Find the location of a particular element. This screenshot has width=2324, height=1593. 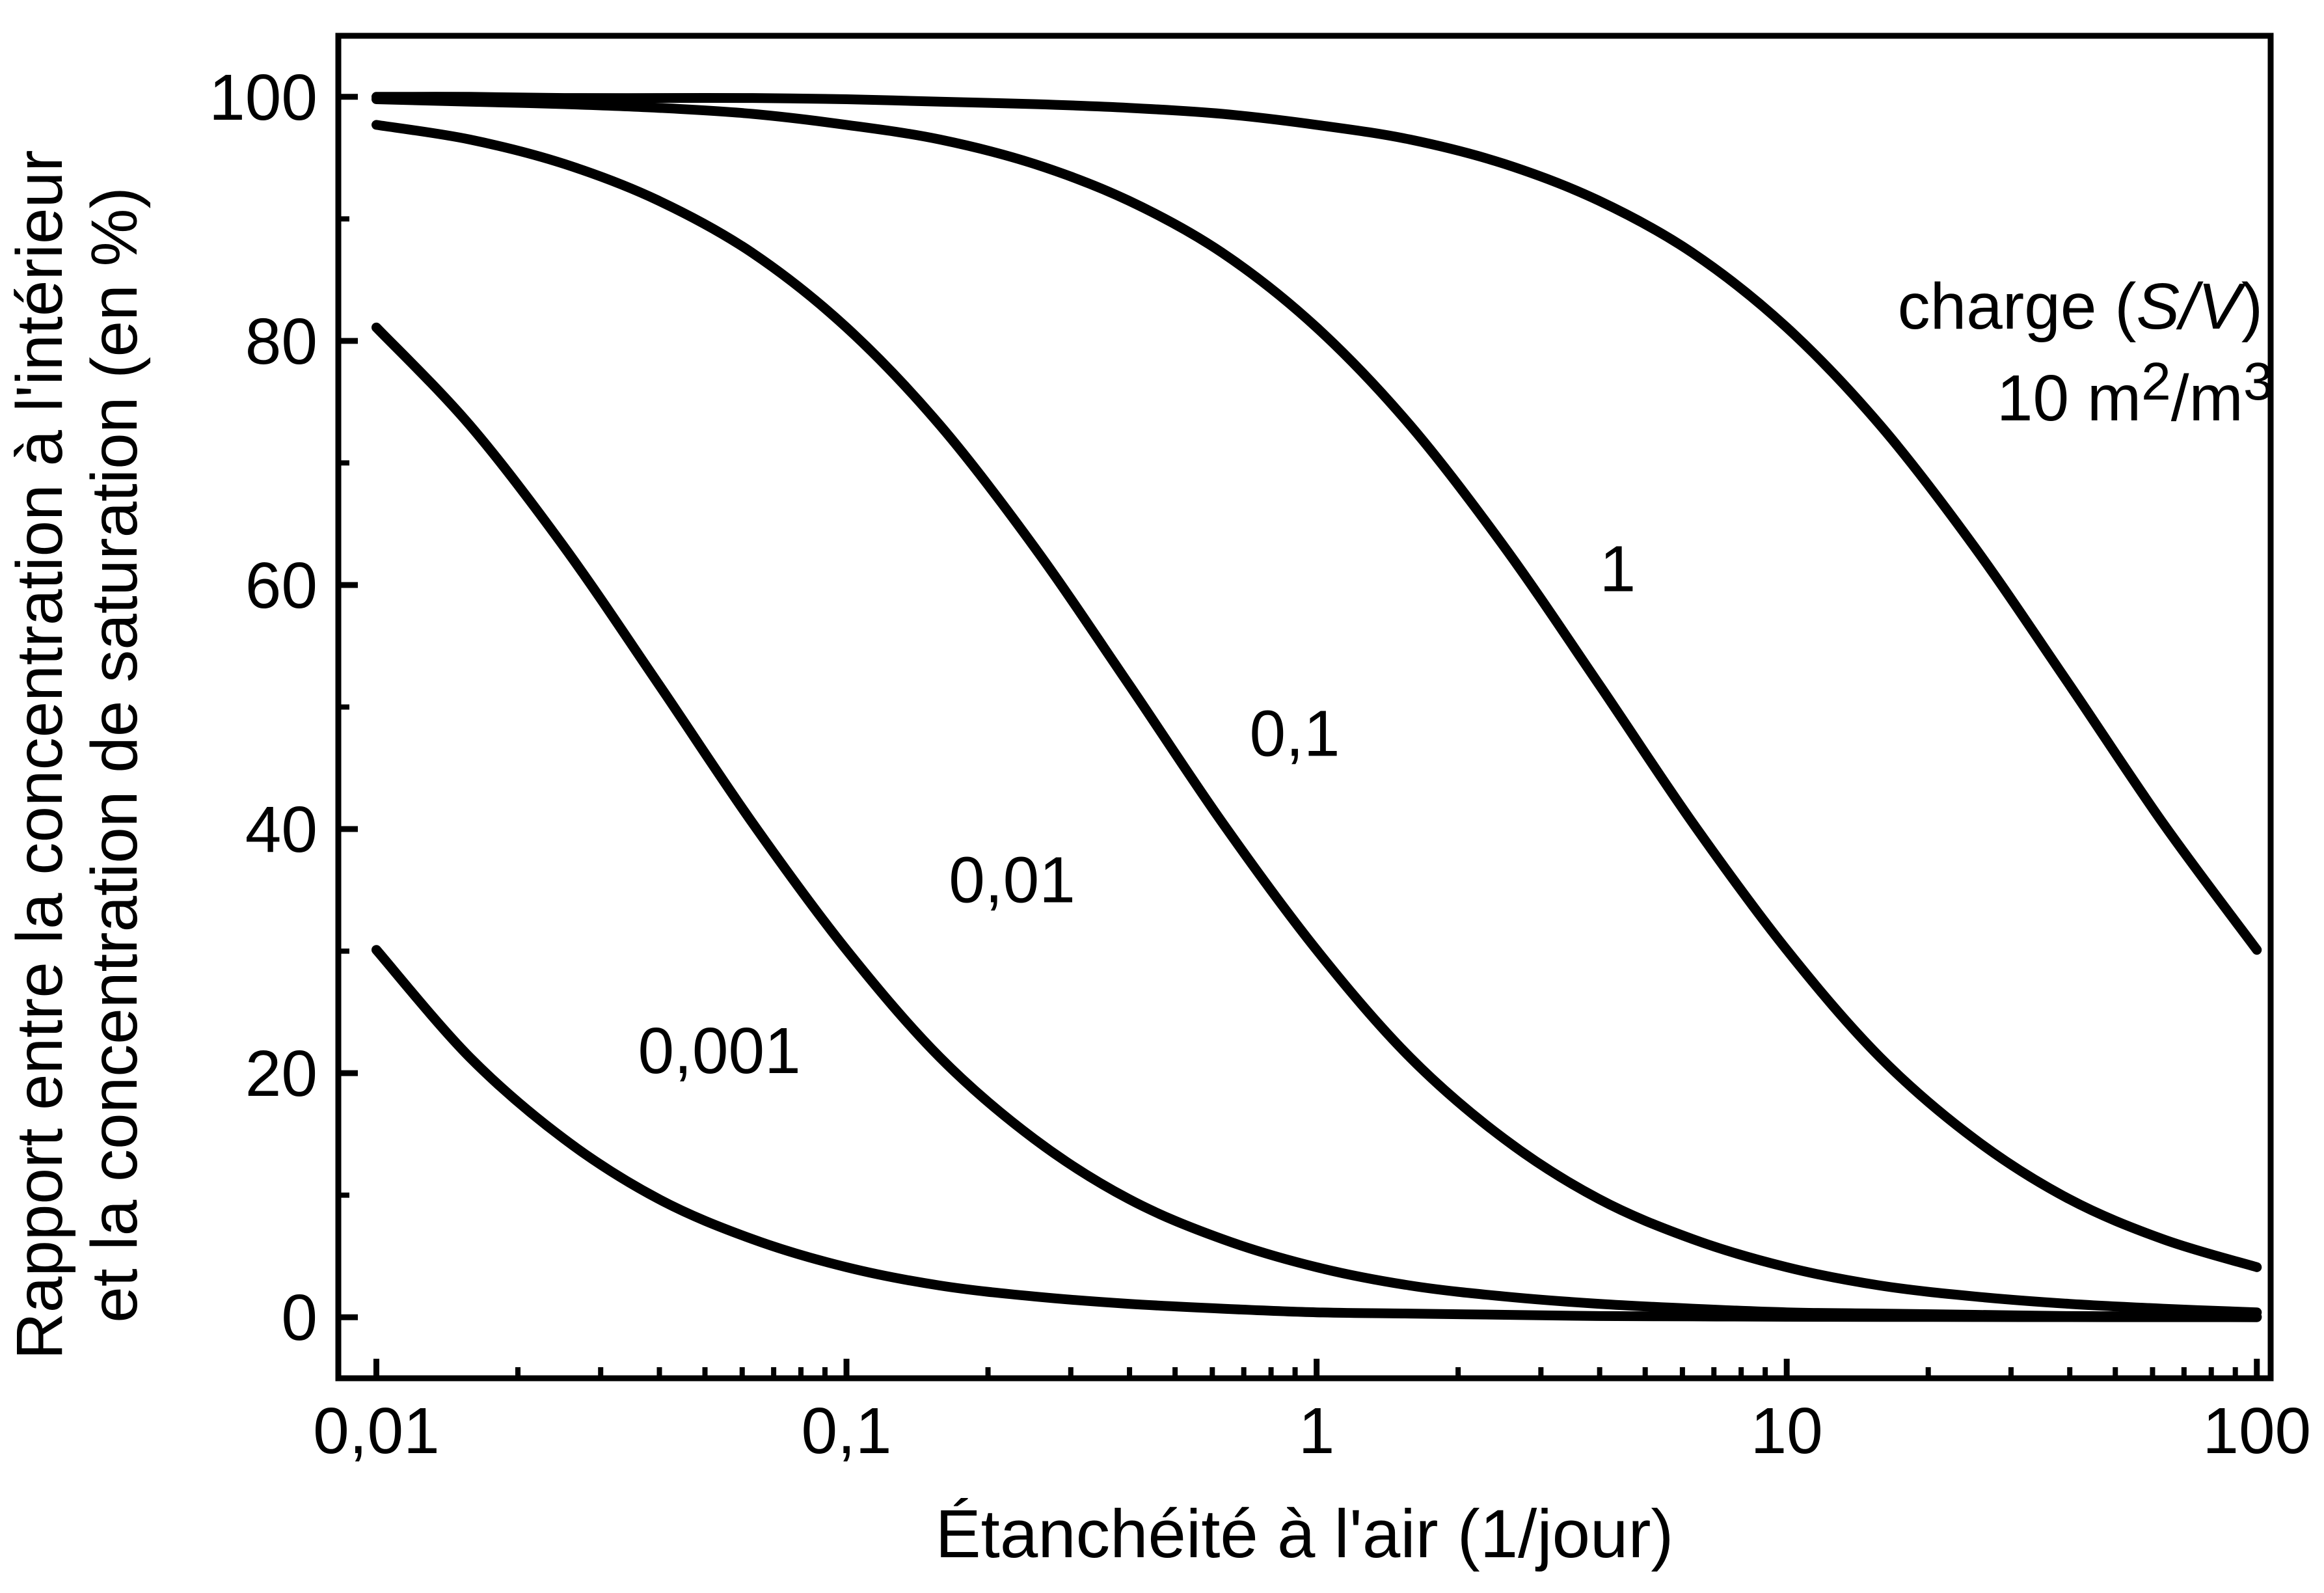

x-tick-label: 10 is located at coordinates (1787, 1431).